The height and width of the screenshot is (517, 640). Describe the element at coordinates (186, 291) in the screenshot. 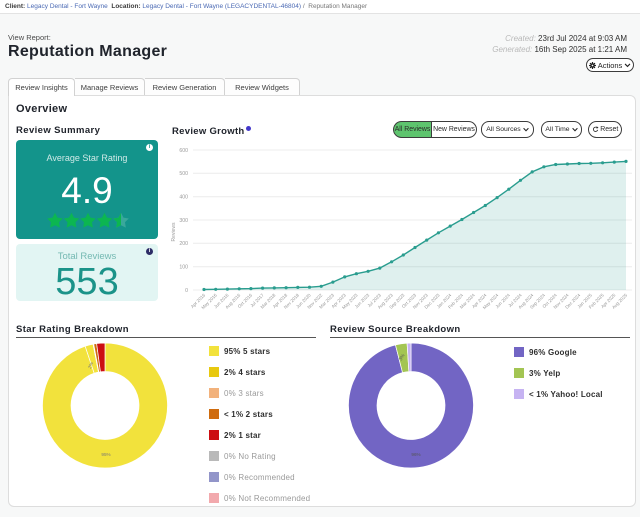

I see `svg-text: 0` at that location.